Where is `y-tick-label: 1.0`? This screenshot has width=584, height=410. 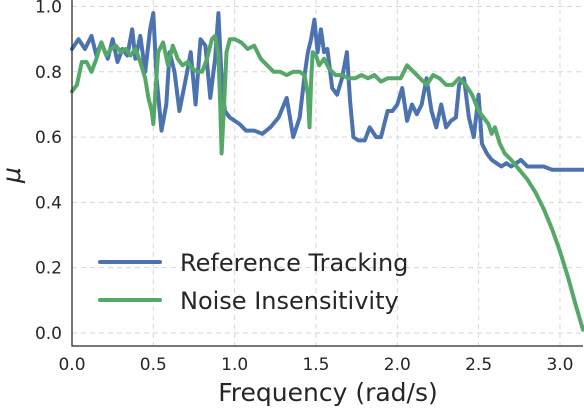 y-tick-label: 1.0 is located at coordinates (48, 9).